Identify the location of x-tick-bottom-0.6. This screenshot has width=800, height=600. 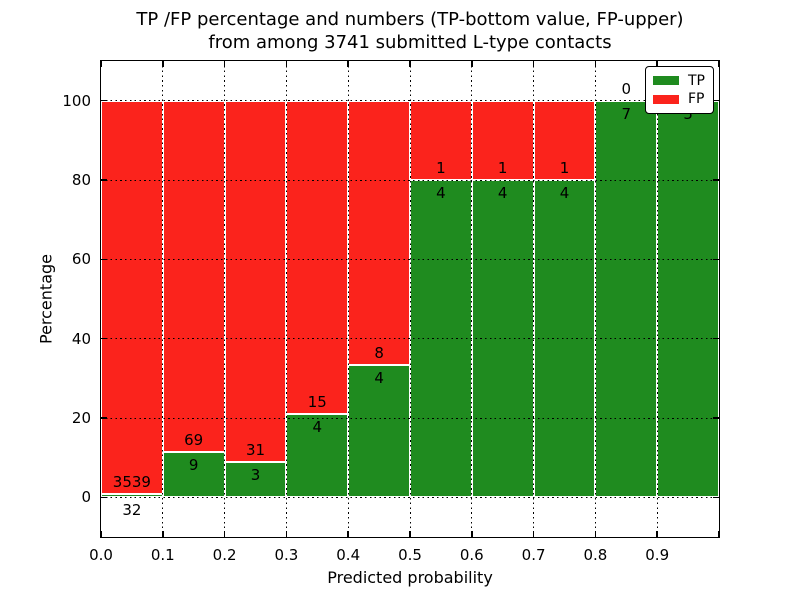
(472, 534).